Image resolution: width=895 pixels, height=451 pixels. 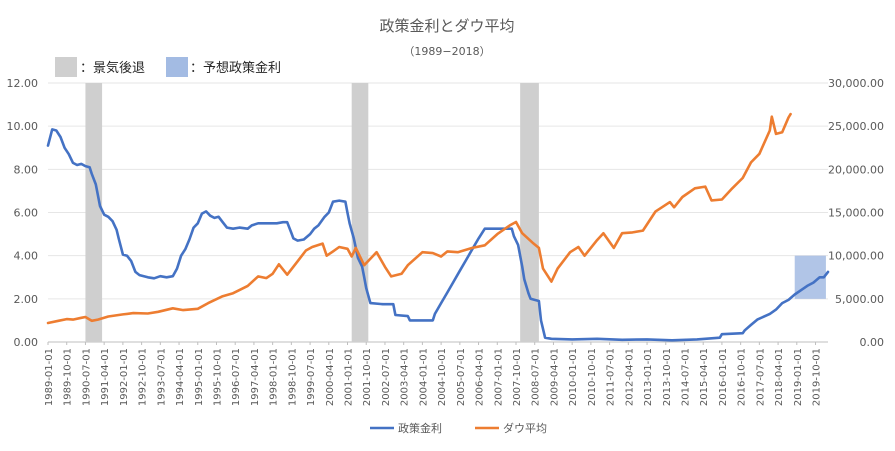 What do you see at coordinates (199, 377) in the screenshot?
I see `x-tick-label: 1995-01-01` at bounding box center [199, 377].